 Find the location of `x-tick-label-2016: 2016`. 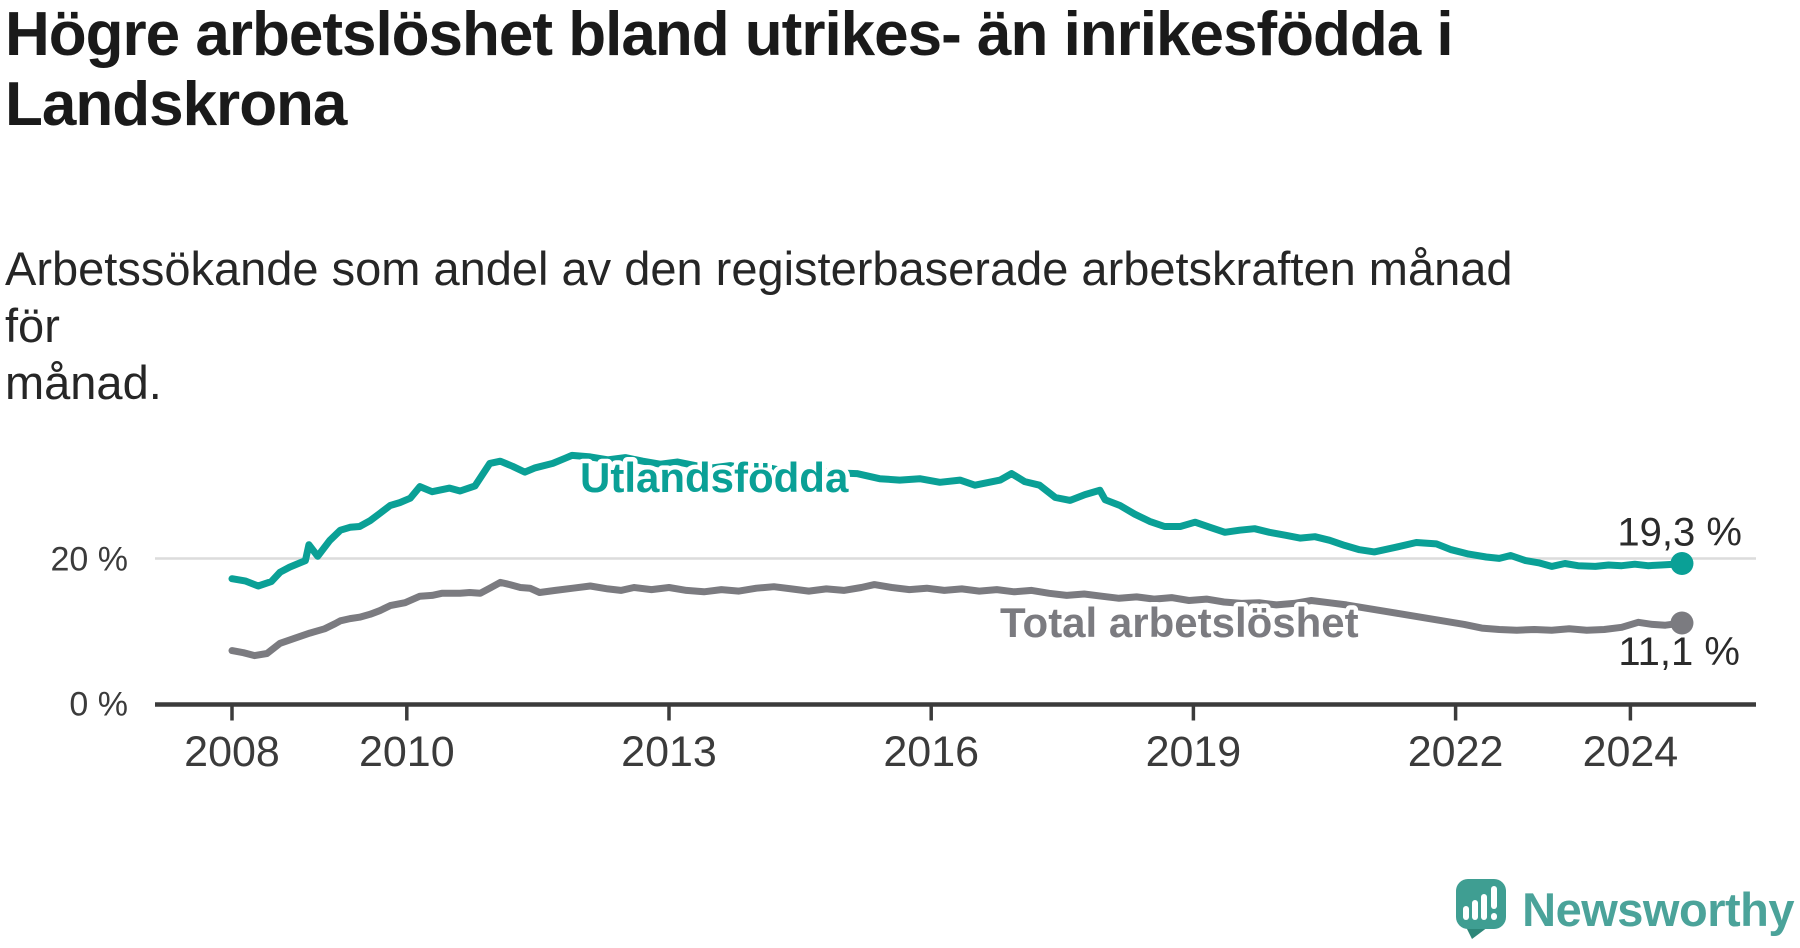

x-tick-label-2016: 2016 is located at coordinates (931, 752).